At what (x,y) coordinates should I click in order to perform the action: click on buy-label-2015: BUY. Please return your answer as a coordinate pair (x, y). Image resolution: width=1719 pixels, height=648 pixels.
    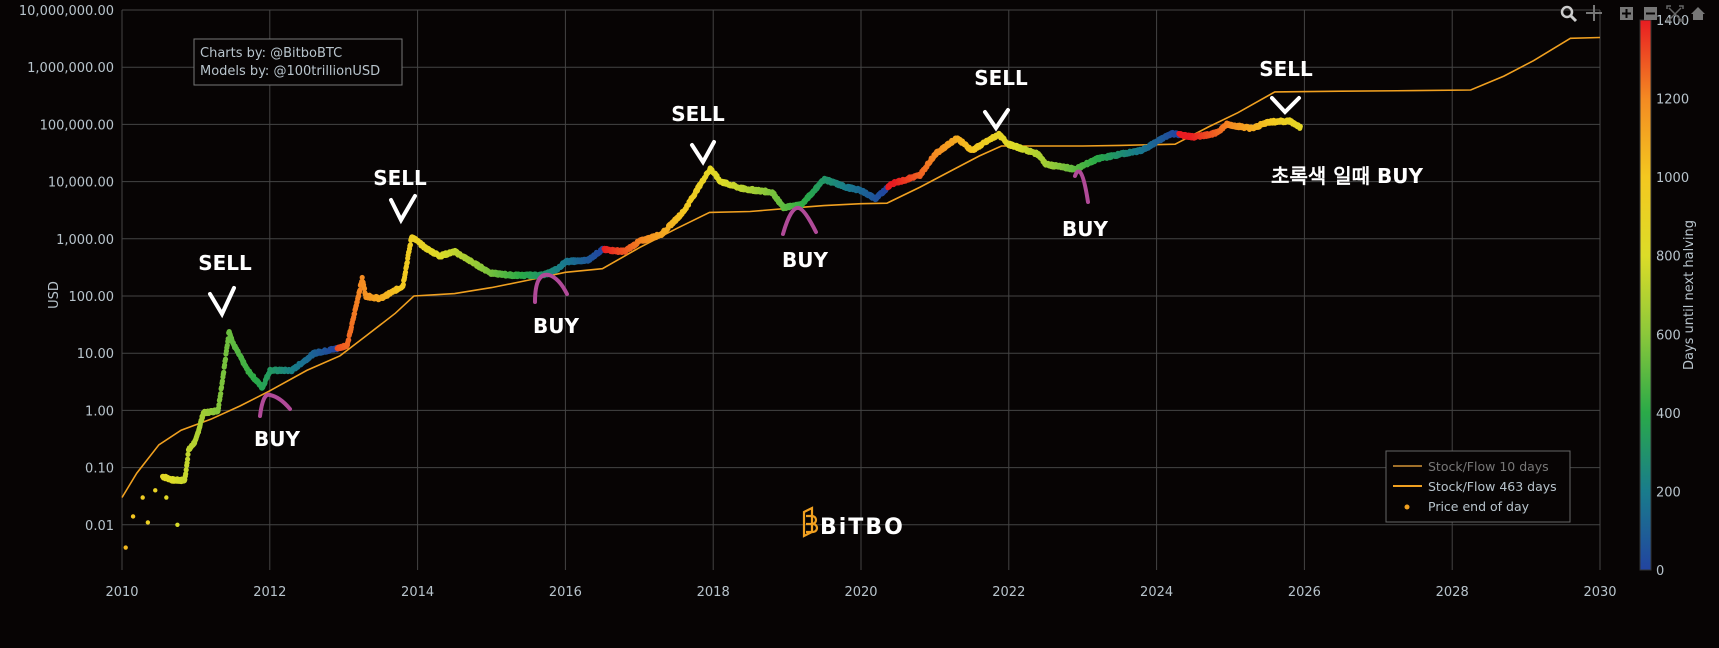
    Looking at the image, I should click on (556, 326).